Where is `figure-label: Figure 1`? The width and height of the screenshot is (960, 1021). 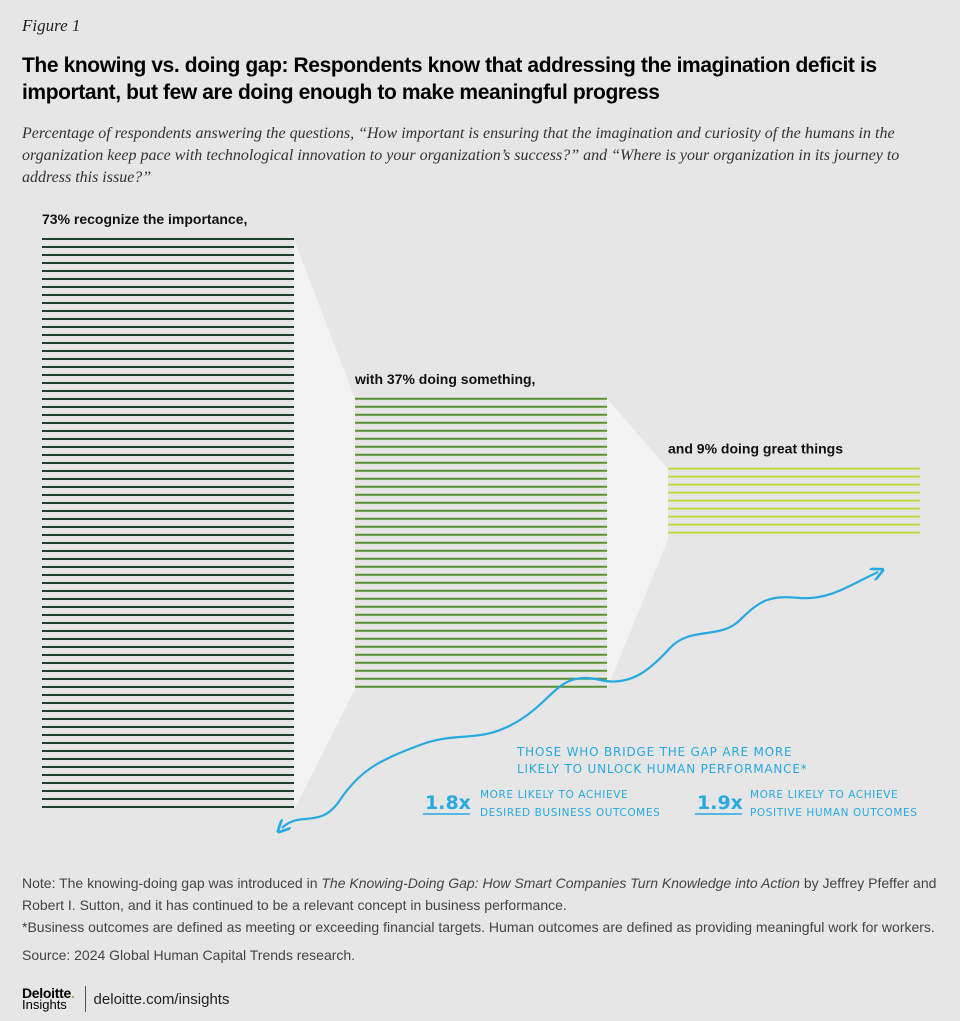
figure-label: Figure 1 is located at coordinates (51, 25).